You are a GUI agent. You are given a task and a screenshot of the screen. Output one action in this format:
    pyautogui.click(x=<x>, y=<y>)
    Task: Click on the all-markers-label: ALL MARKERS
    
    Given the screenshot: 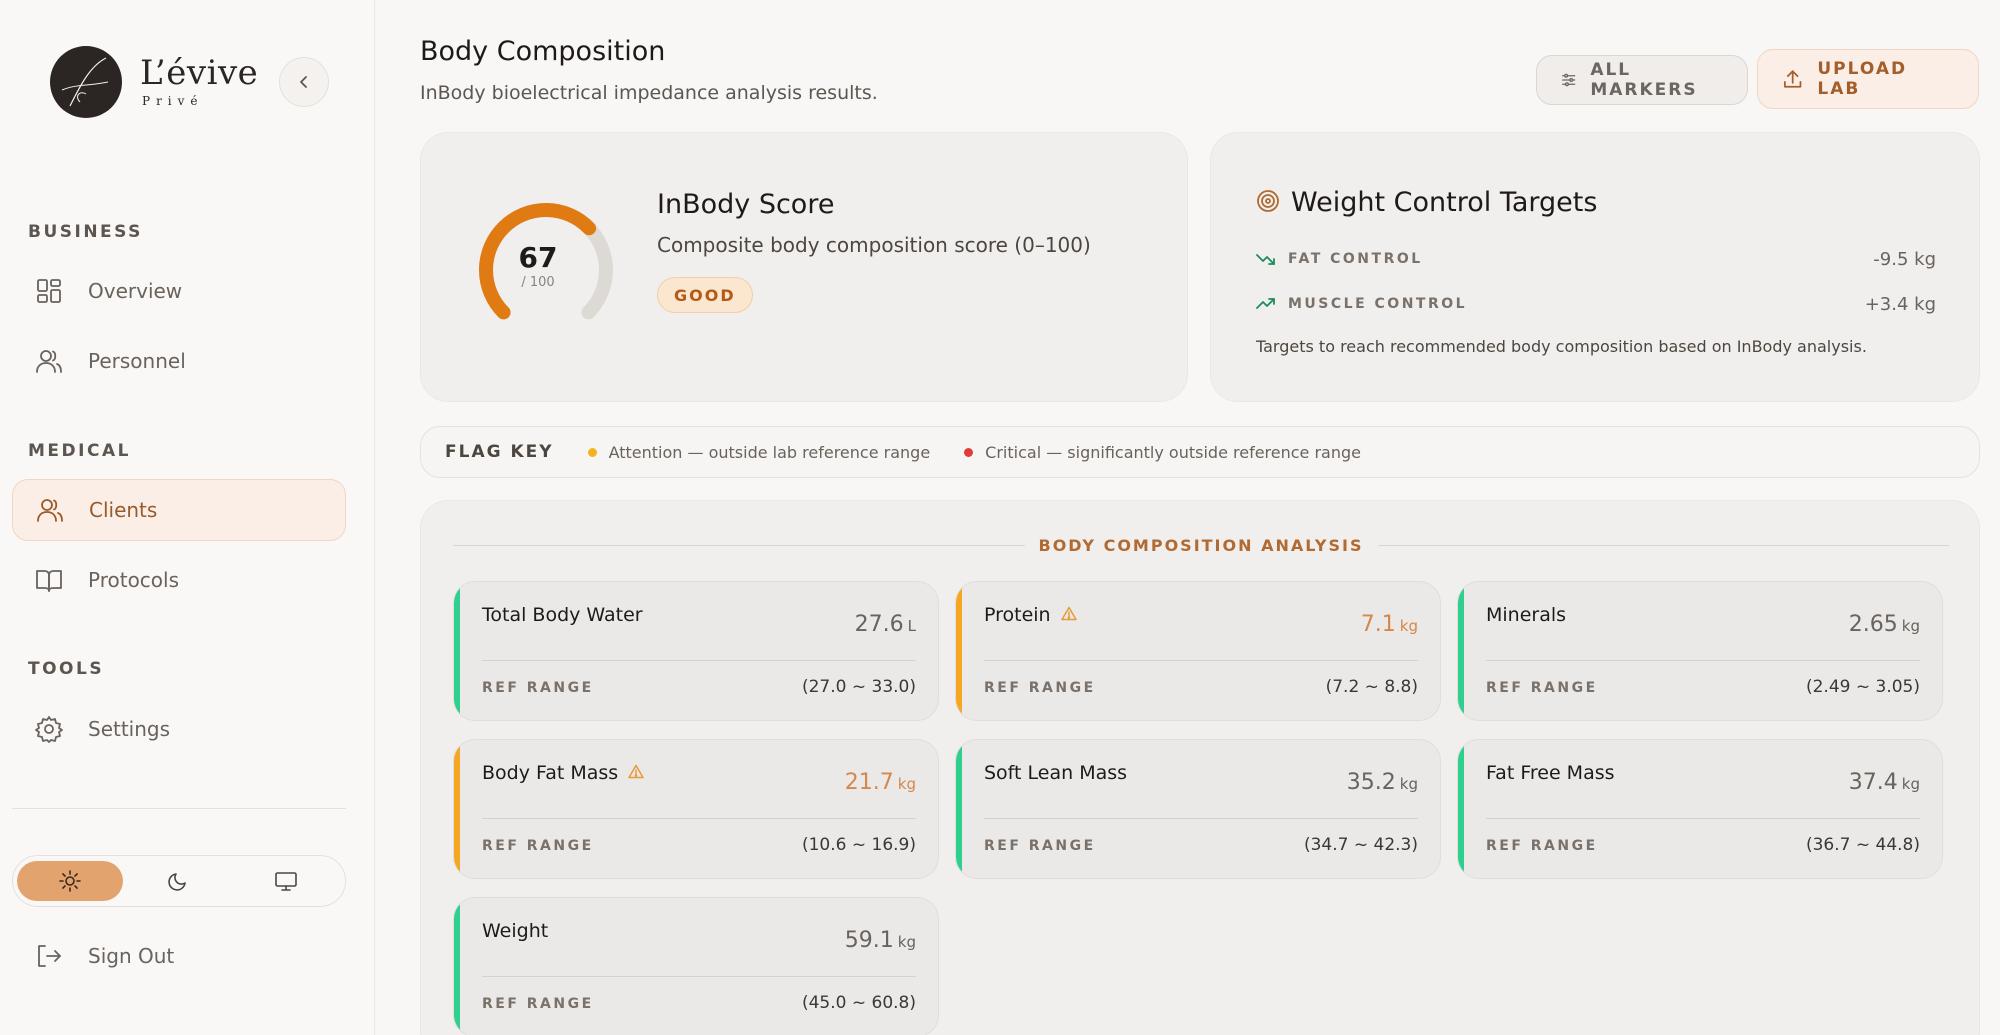 What is the action you would take?
    pyautogui.click(x=1644, y=80)
    